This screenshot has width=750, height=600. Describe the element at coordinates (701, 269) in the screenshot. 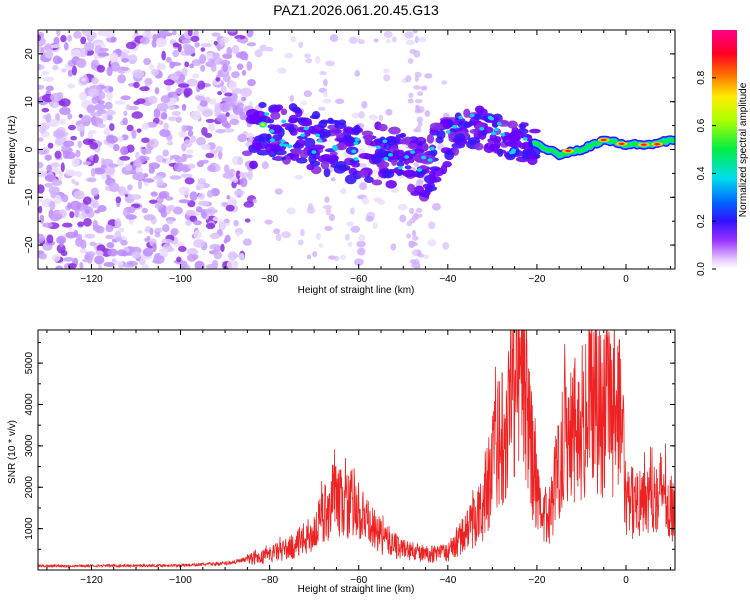

I see `colorbar-tick-label: 0.0` at that location.